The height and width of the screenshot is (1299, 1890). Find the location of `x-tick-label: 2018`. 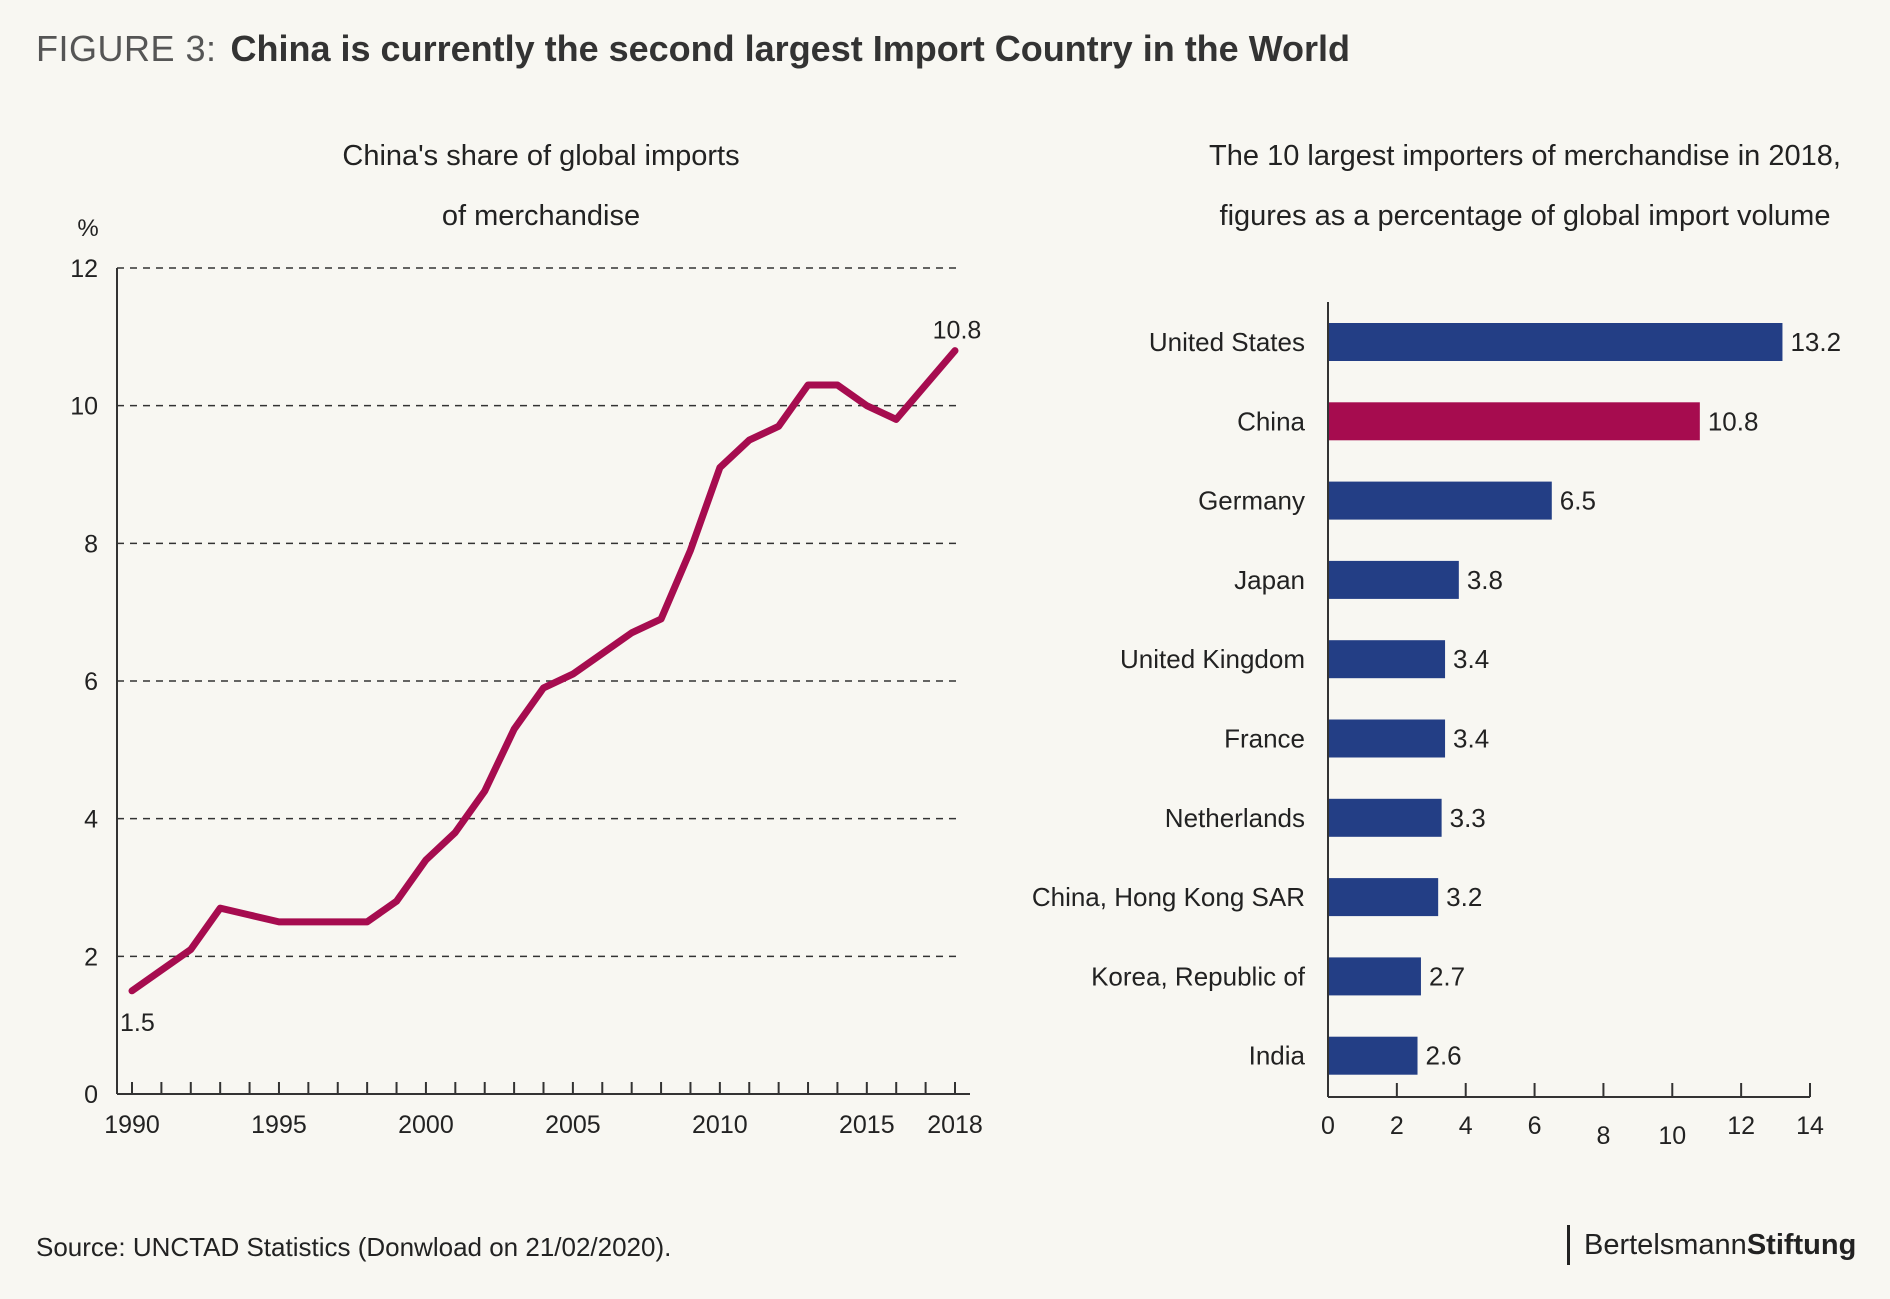

x-tick-label: 2018 is located at coordinates (955, 1125).